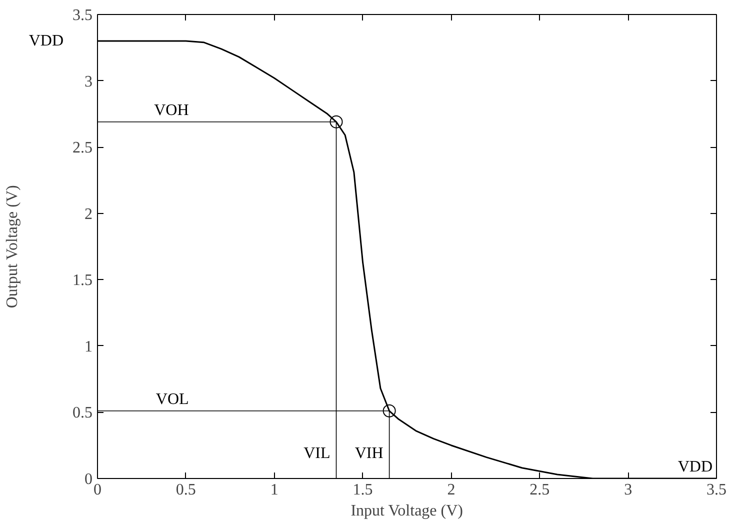  Describe the element at coordinates (369, 453) in the screenshot. I see `annotation: VIH` at that location.